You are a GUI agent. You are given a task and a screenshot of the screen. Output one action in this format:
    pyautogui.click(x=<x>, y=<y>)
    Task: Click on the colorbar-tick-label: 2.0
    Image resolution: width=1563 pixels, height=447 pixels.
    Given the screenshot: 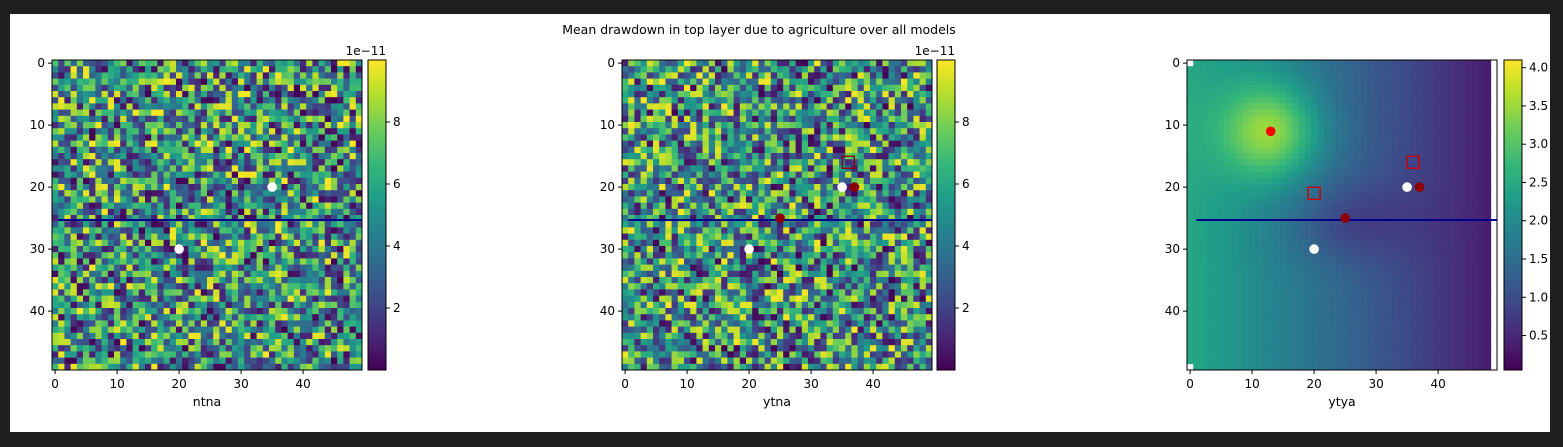 What is the action you would take?
    pyautogui.click(x=1538, y=221)
    